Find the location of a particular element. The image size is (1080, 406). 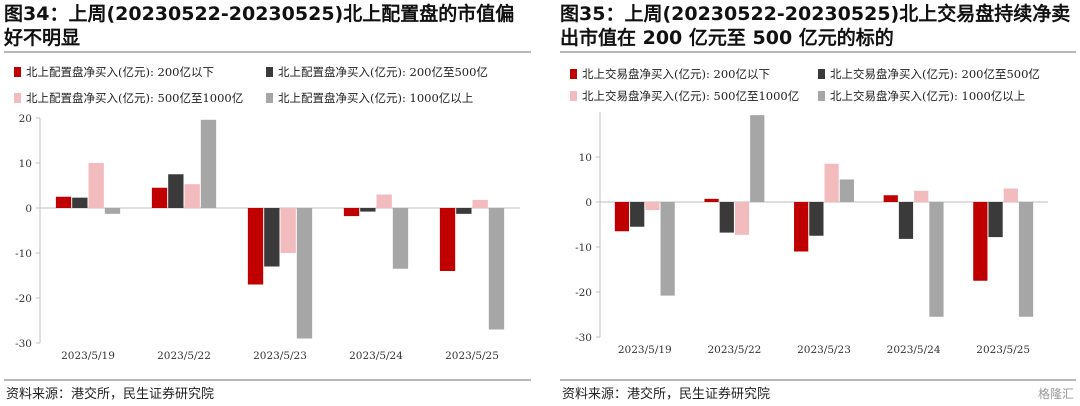

legend-item: 北上配置盘净买入(亿元): 1000亿以上 is located at coordinates (369, 98).